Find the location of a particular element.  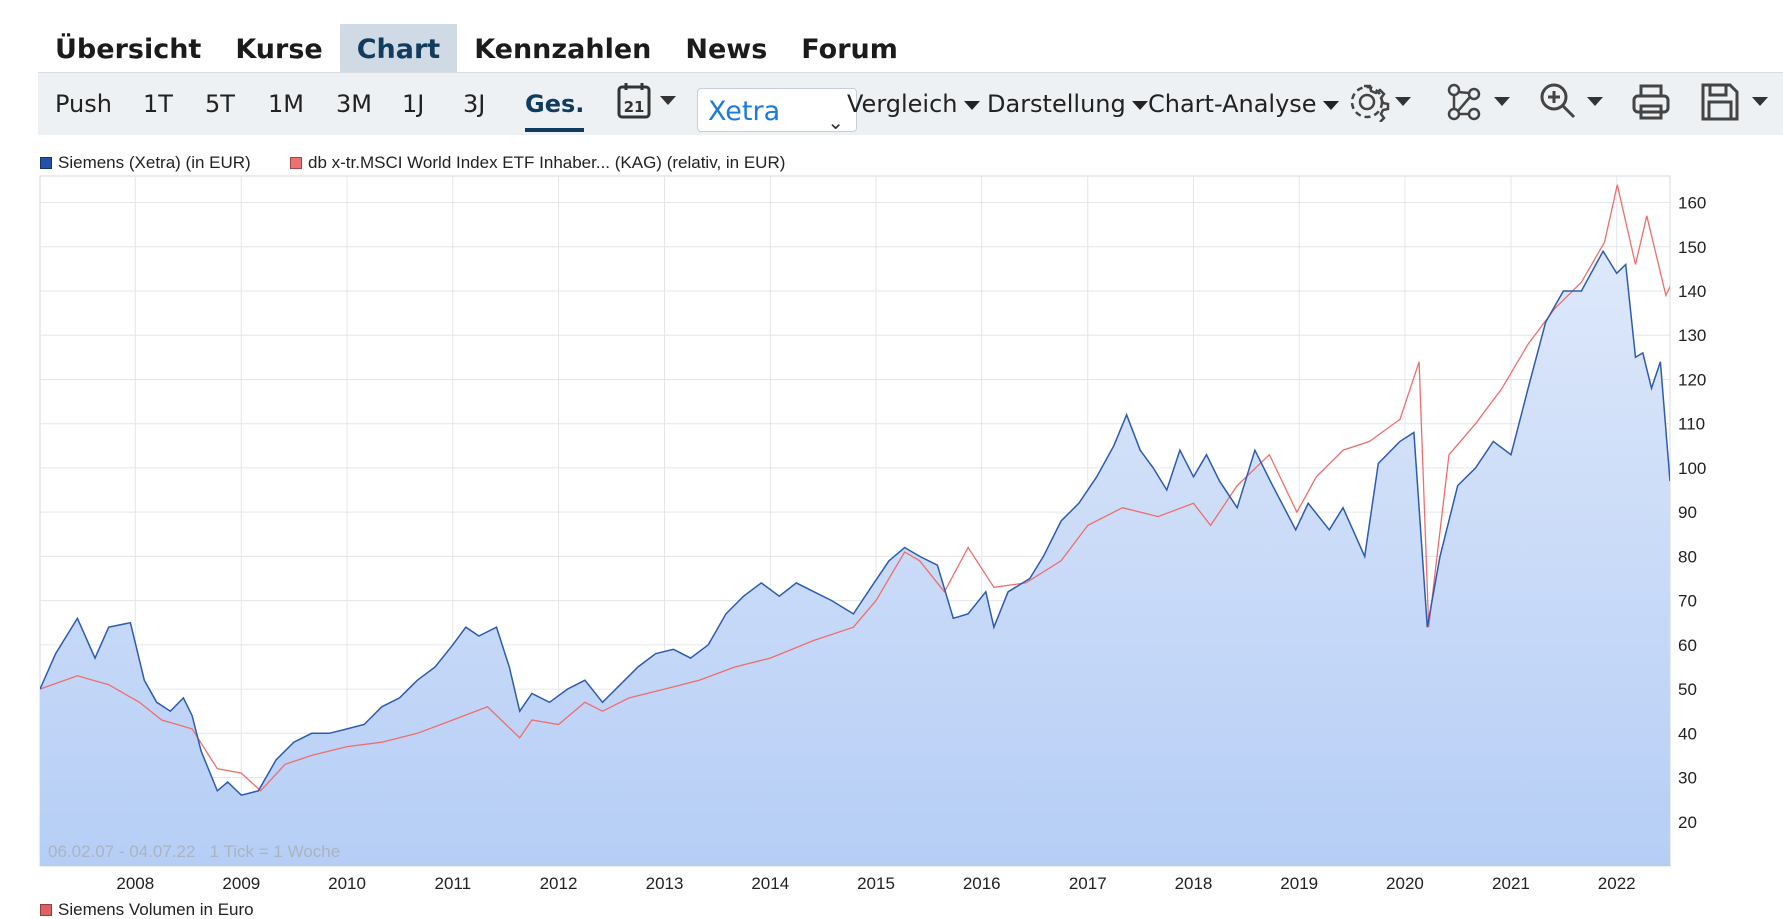

calendar-dropdown: 21 is located at coordinates (647, 102).